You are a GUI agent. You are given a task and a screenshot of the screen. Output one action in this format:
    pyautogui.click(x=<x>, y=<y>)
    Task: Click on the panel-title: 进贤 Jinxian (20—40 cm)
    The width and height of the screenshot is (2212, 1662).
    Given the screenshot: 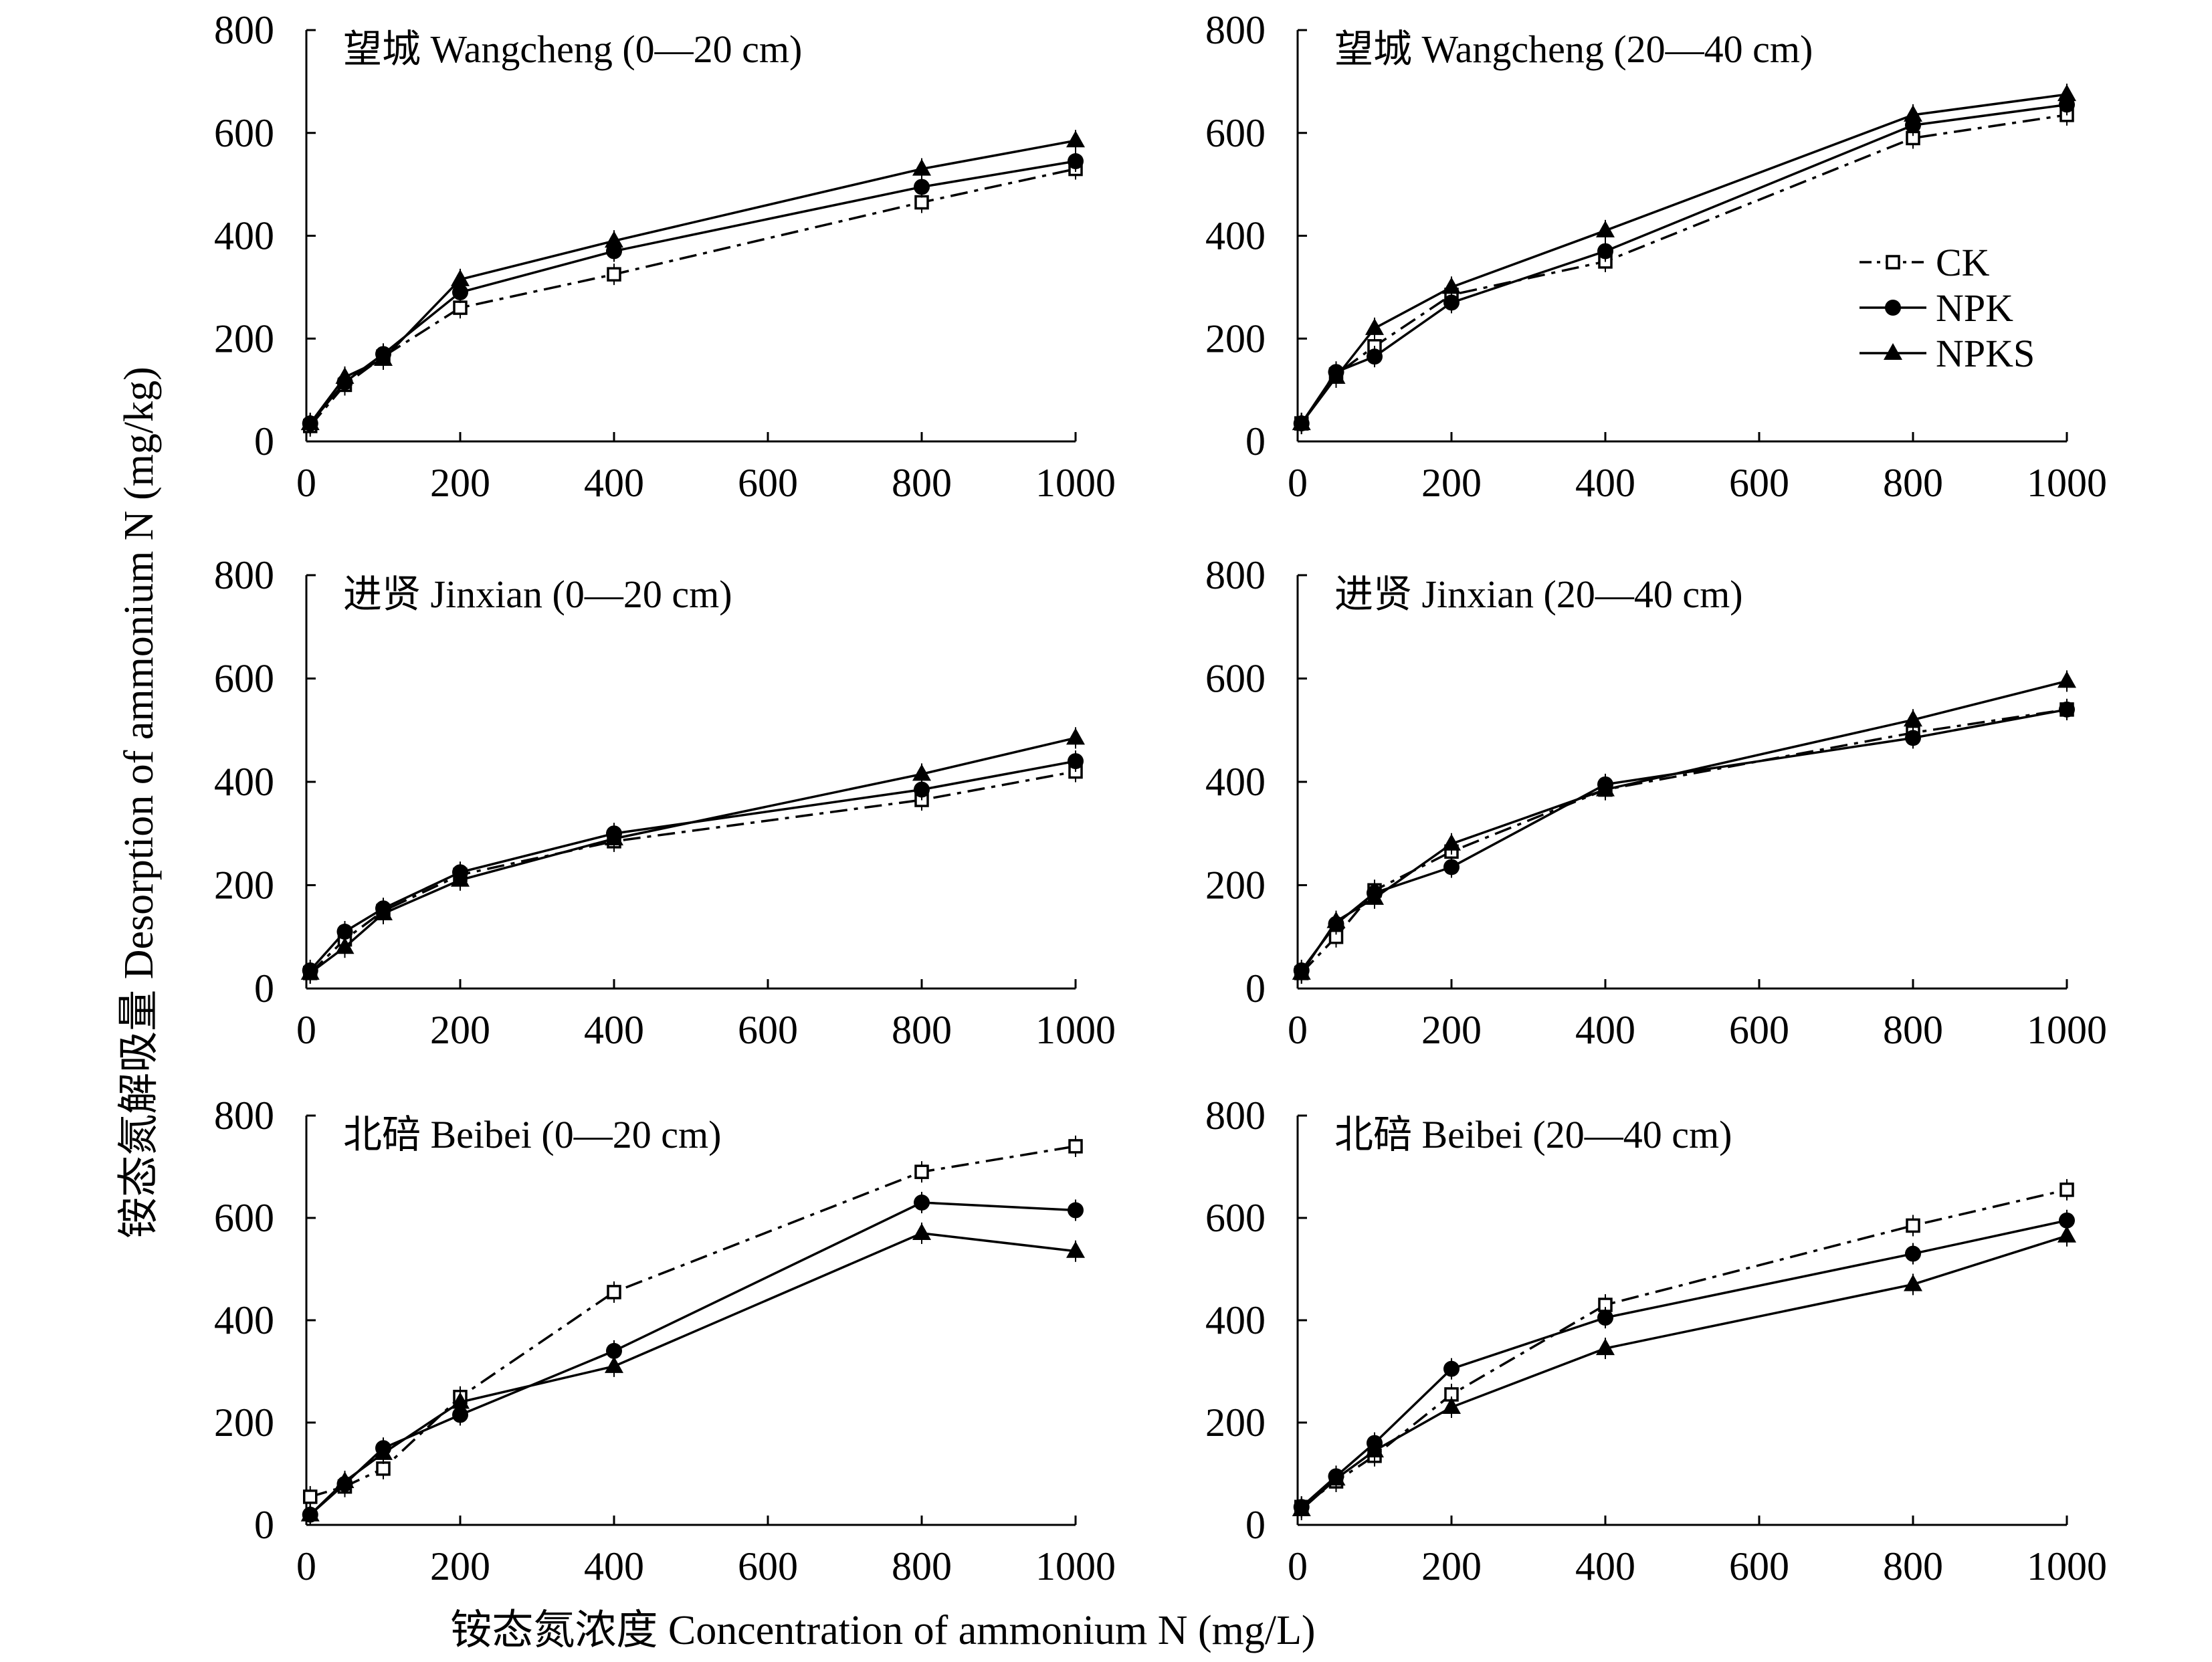 What is the action you would take?
    pyautogui.click(x=1539, y=594)
    